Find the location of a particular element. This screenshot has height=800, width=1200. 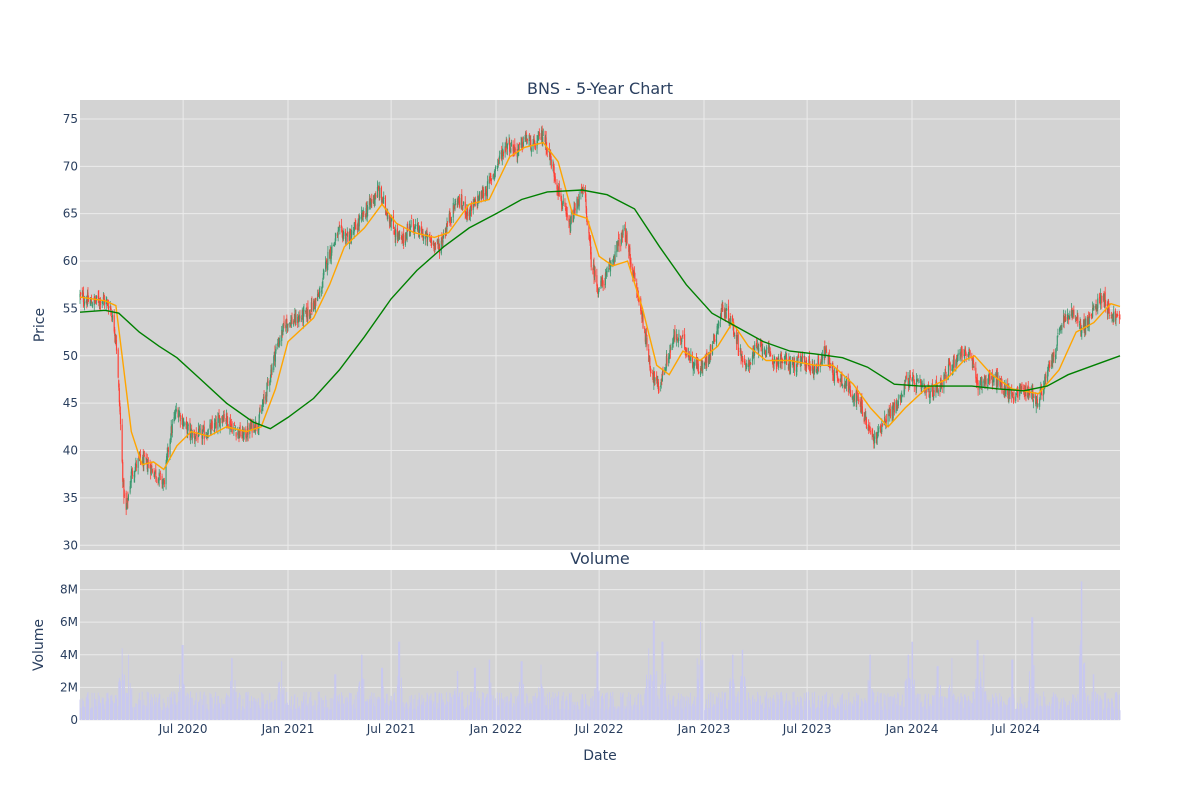

x-tick-label: Jul 2020 is located at coordinates (183, 729).